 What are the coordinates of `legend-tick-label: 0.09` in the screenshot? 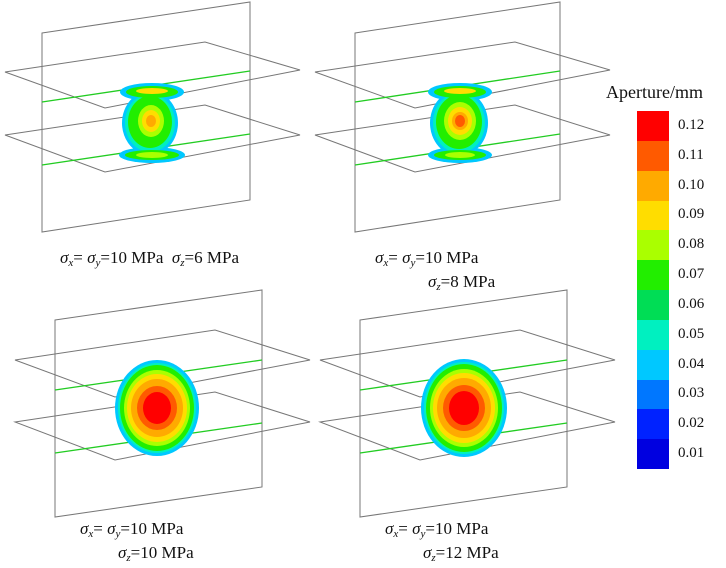 It's located at (691, 214).